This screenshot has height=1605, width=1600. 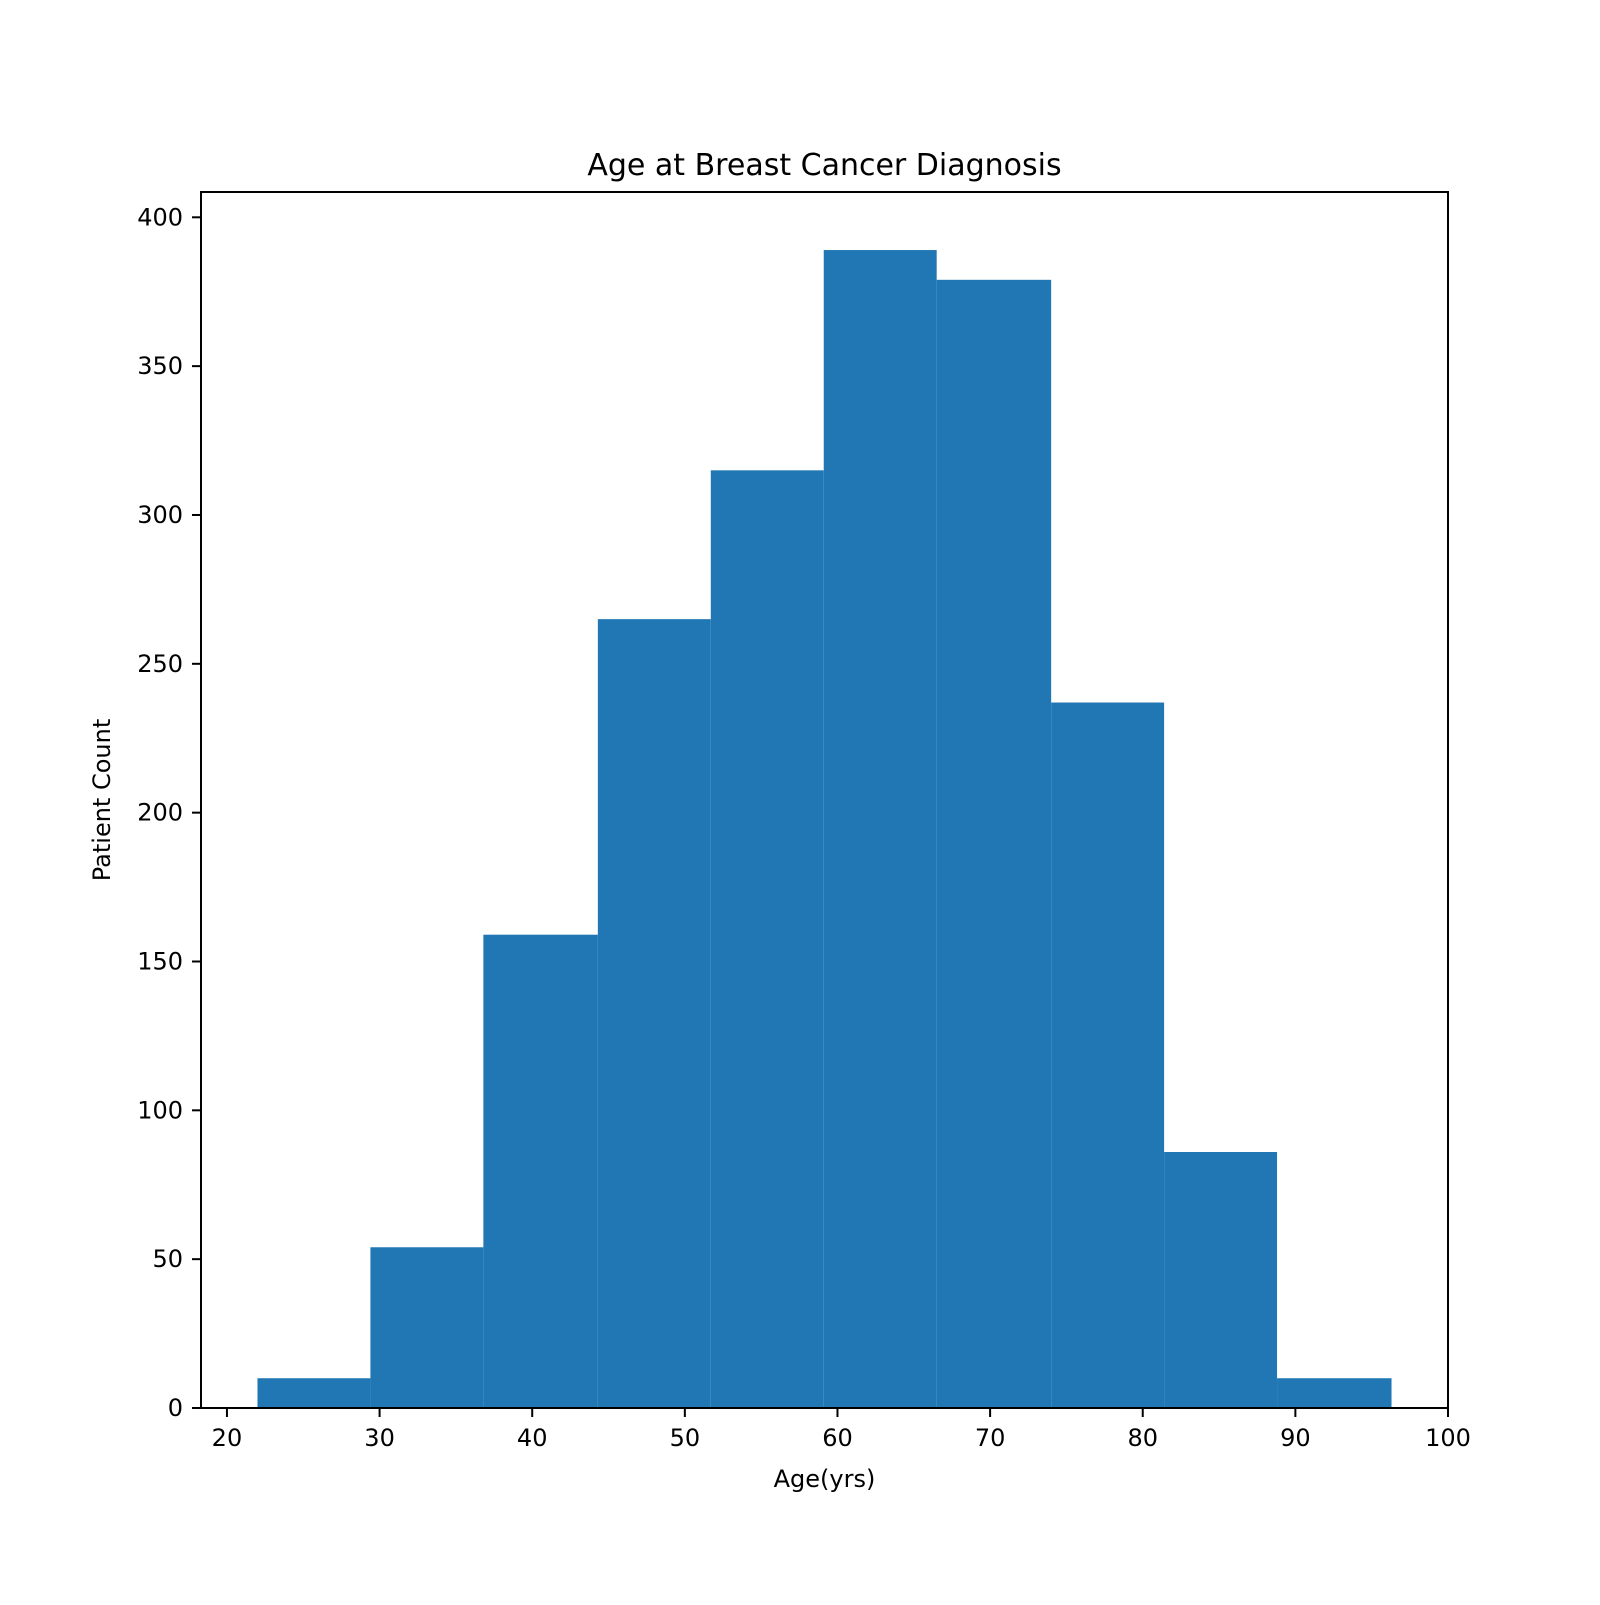 What do you see at coordinates (1142, 1438) in the screenshot?
I see `x-tick-label: 80` at bounding box center [1142, 1438].